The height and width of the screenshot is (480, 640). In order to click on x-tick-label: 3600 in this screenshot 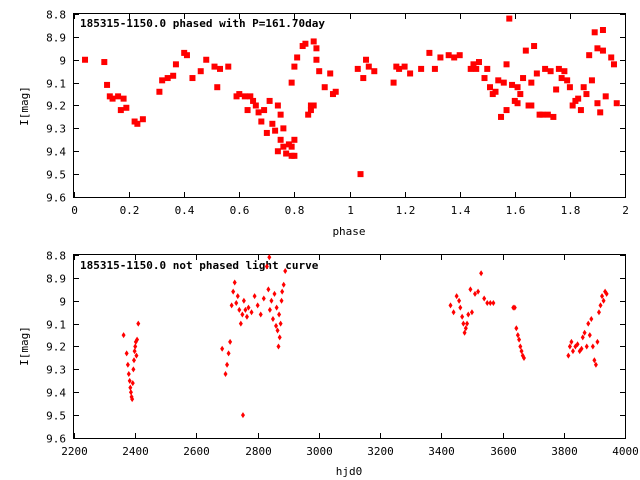, I will do `click(503, 451)`.